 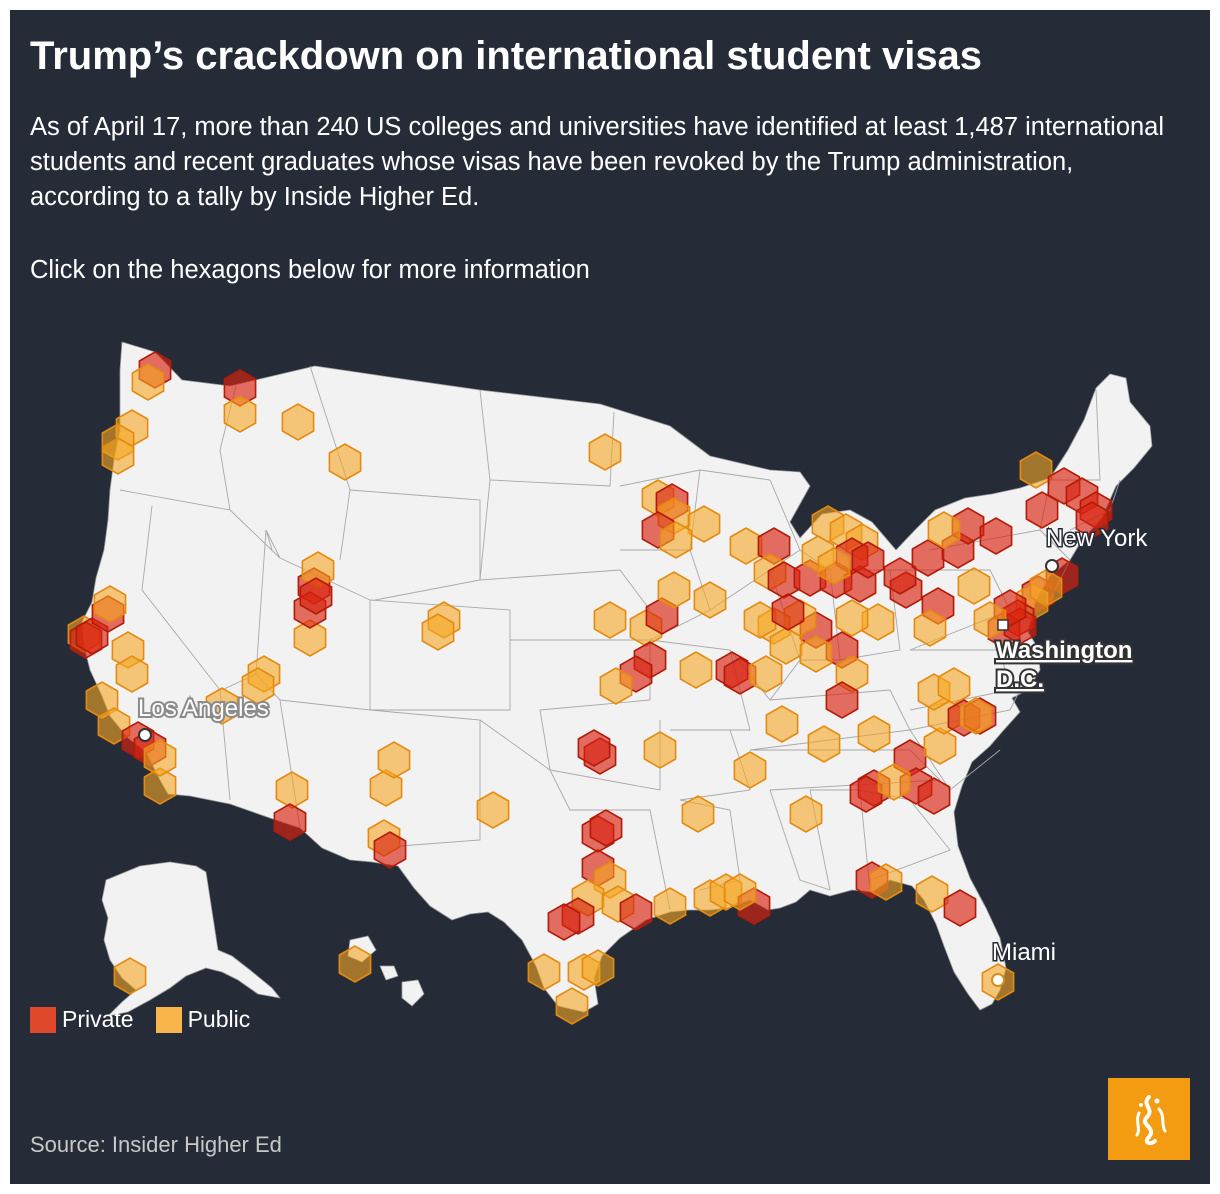 I want to click on washington-label-line1: Washington, so click(x=1064, y=650).